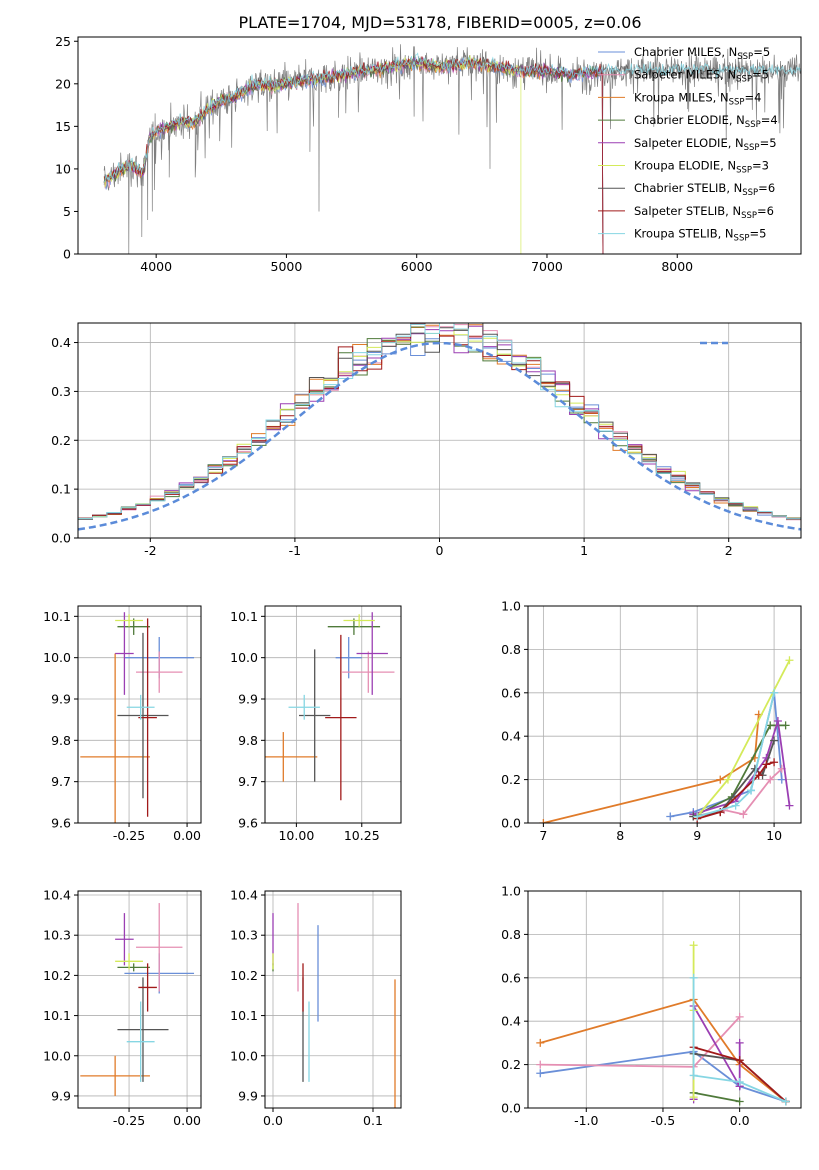 This screenshot has width=819, height=1170. What do you see at coordinates (61, 1095) in the screenshot?
I see `y-tick-label: 9.9` at bounding box center [61, 1095].